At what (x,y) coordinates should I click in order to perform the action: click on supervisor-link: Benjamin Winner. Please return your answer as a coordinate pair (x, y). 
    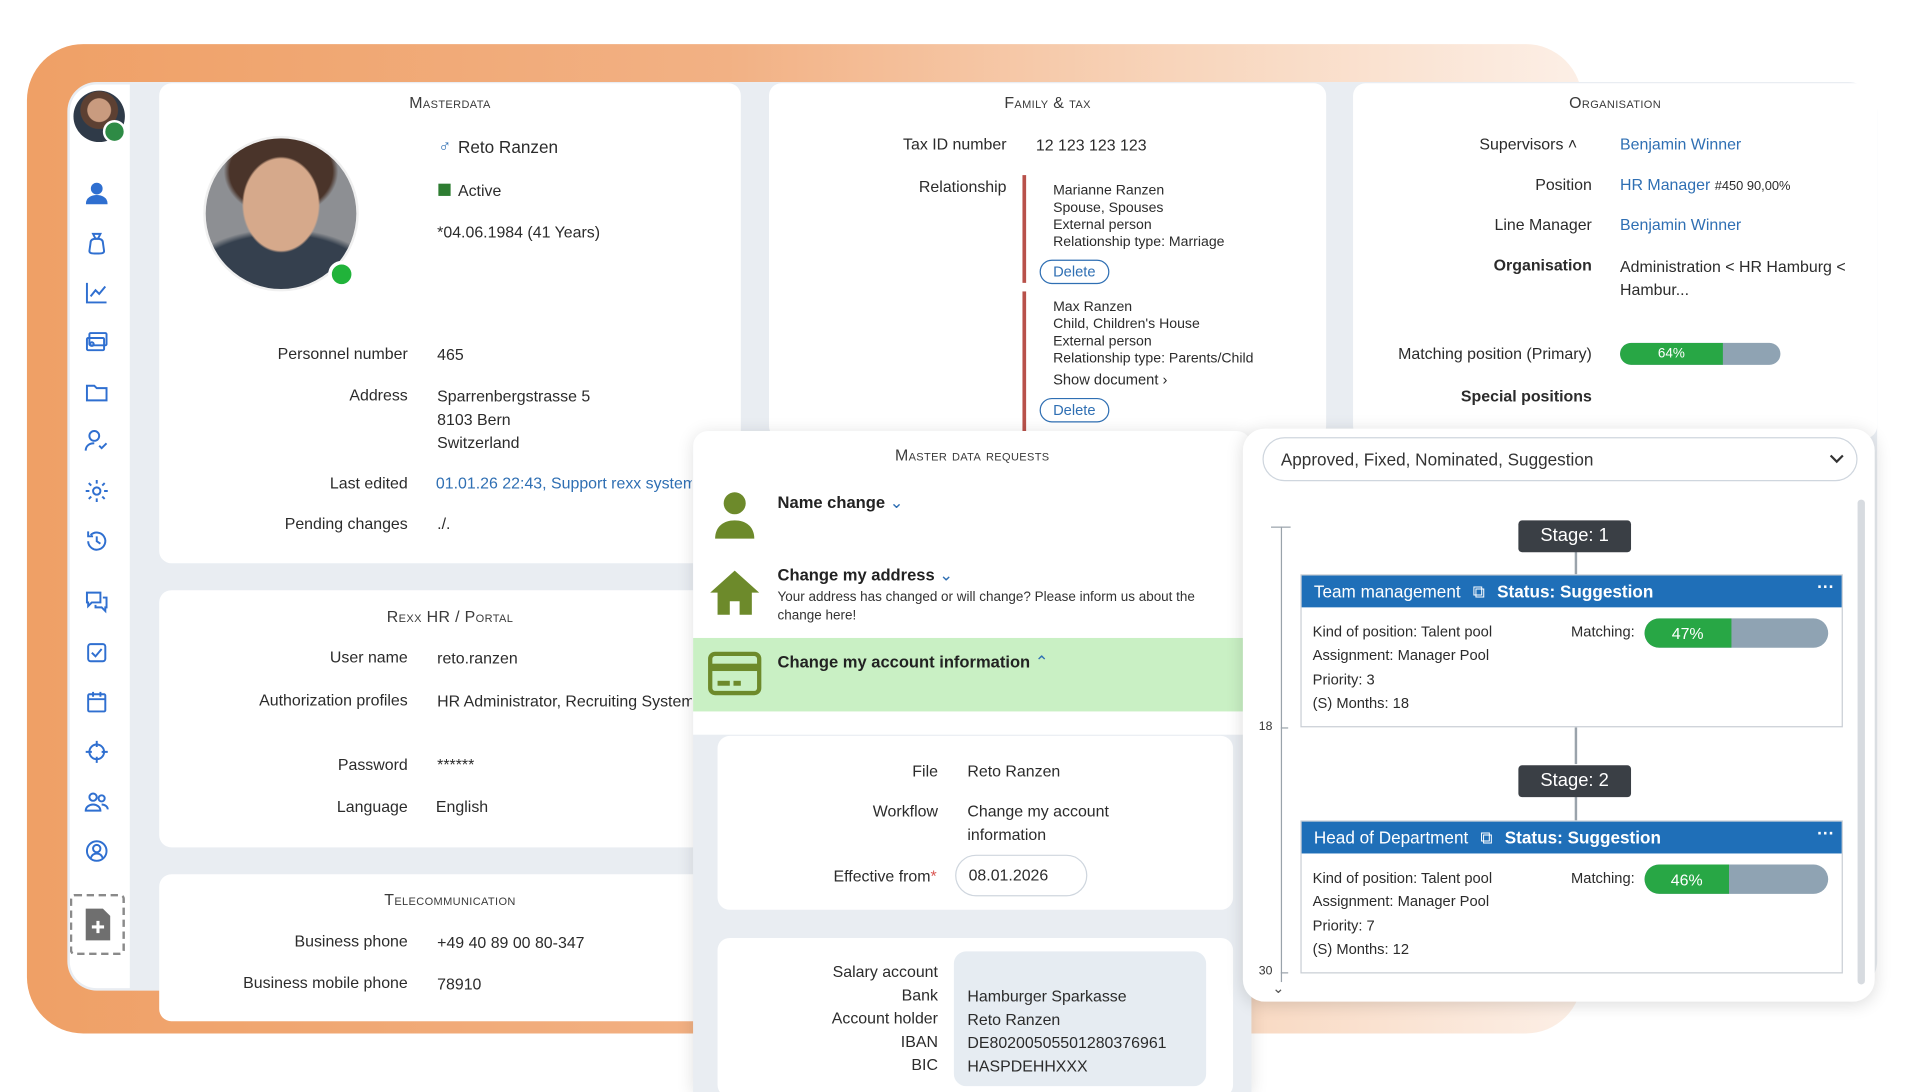
    Looking at the image, I should click on (1681, 144).